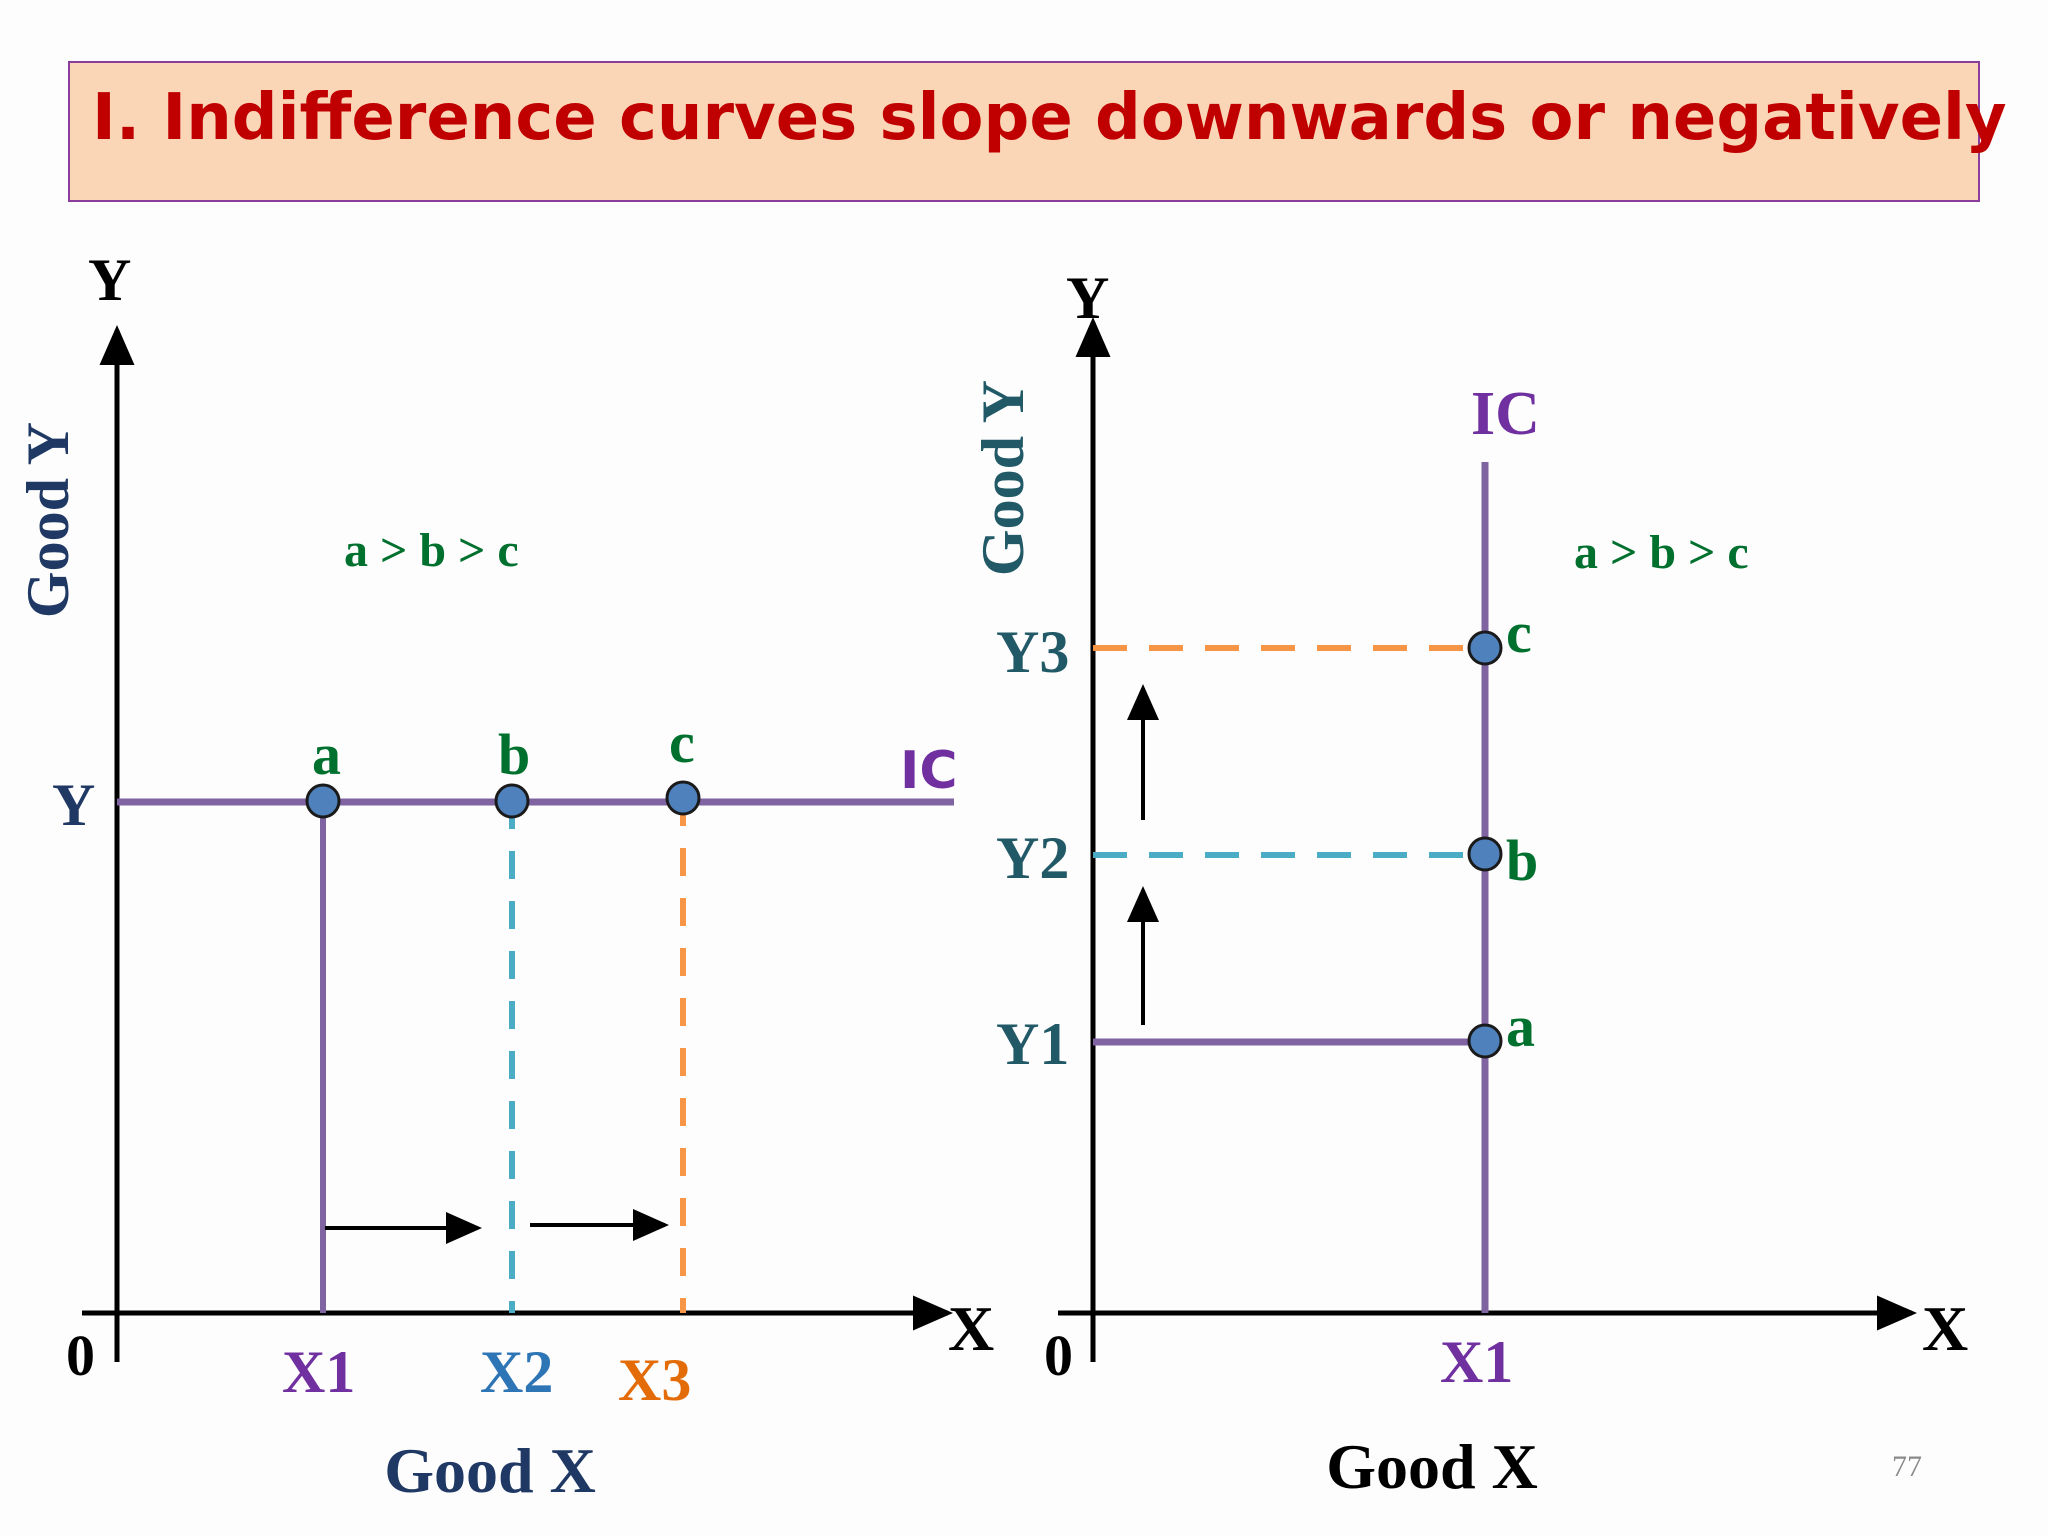 This screenshot has height=1536, width=2048. What do you see at coordinates (1485, 648) in the screenshot?
I see `right-point-c` at bounding box center [1485, 648].